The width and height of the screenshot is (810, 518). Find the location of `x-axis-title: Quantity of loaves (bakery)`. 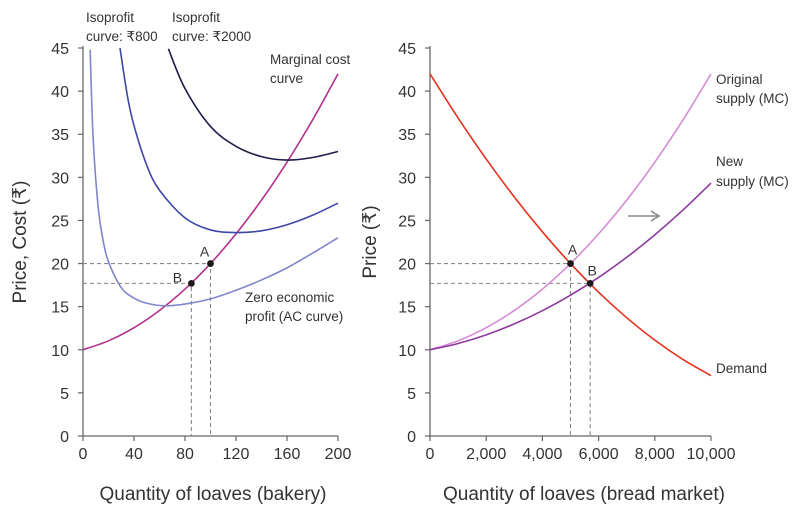

x-axis-title: Quantity of loaves (bakery) is located at coordinates (212, 494).